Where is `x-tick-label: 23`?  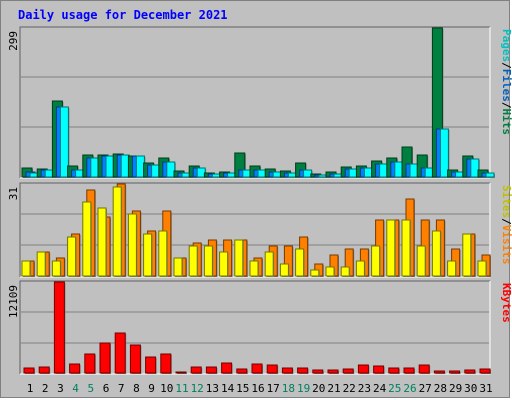
x-tick-label: 23 is located at coordinates (364, 388).